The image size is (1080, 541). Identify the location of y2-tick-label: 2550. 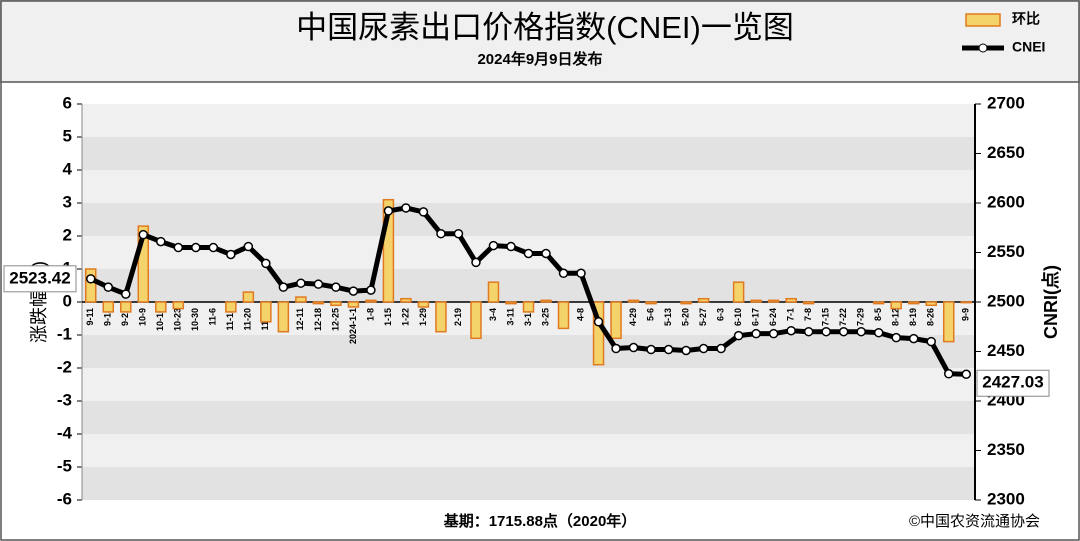
(1006, 251).